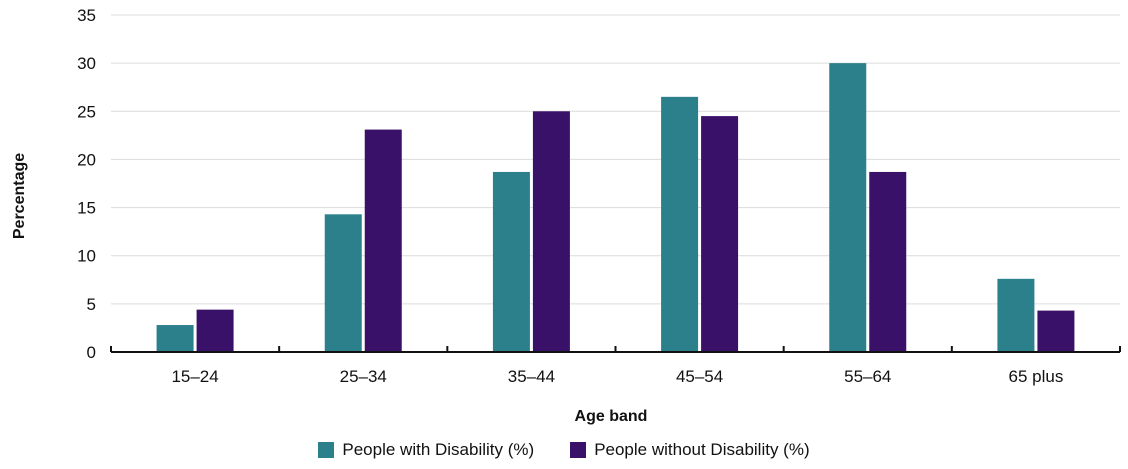  Describe the element at coordinates (699, 376) in the screenshot. I see `x-tick-label: 45–54` at that location.